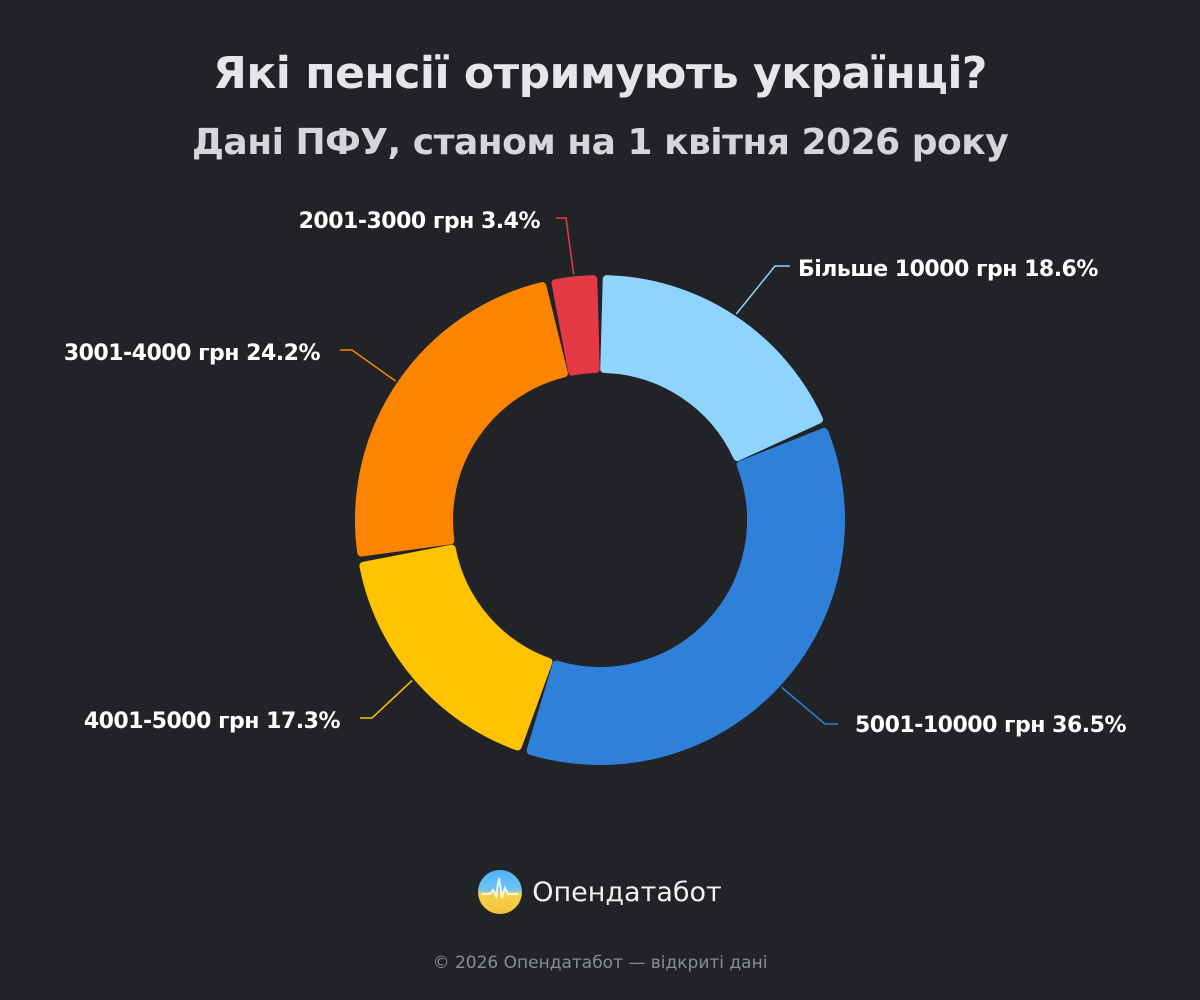 Image resolution: width=1200 pixels, height=1000 pixels. I want to click on footer-copyright: © 2026 Опендатабот — відкриті дані, so click(600, 963).